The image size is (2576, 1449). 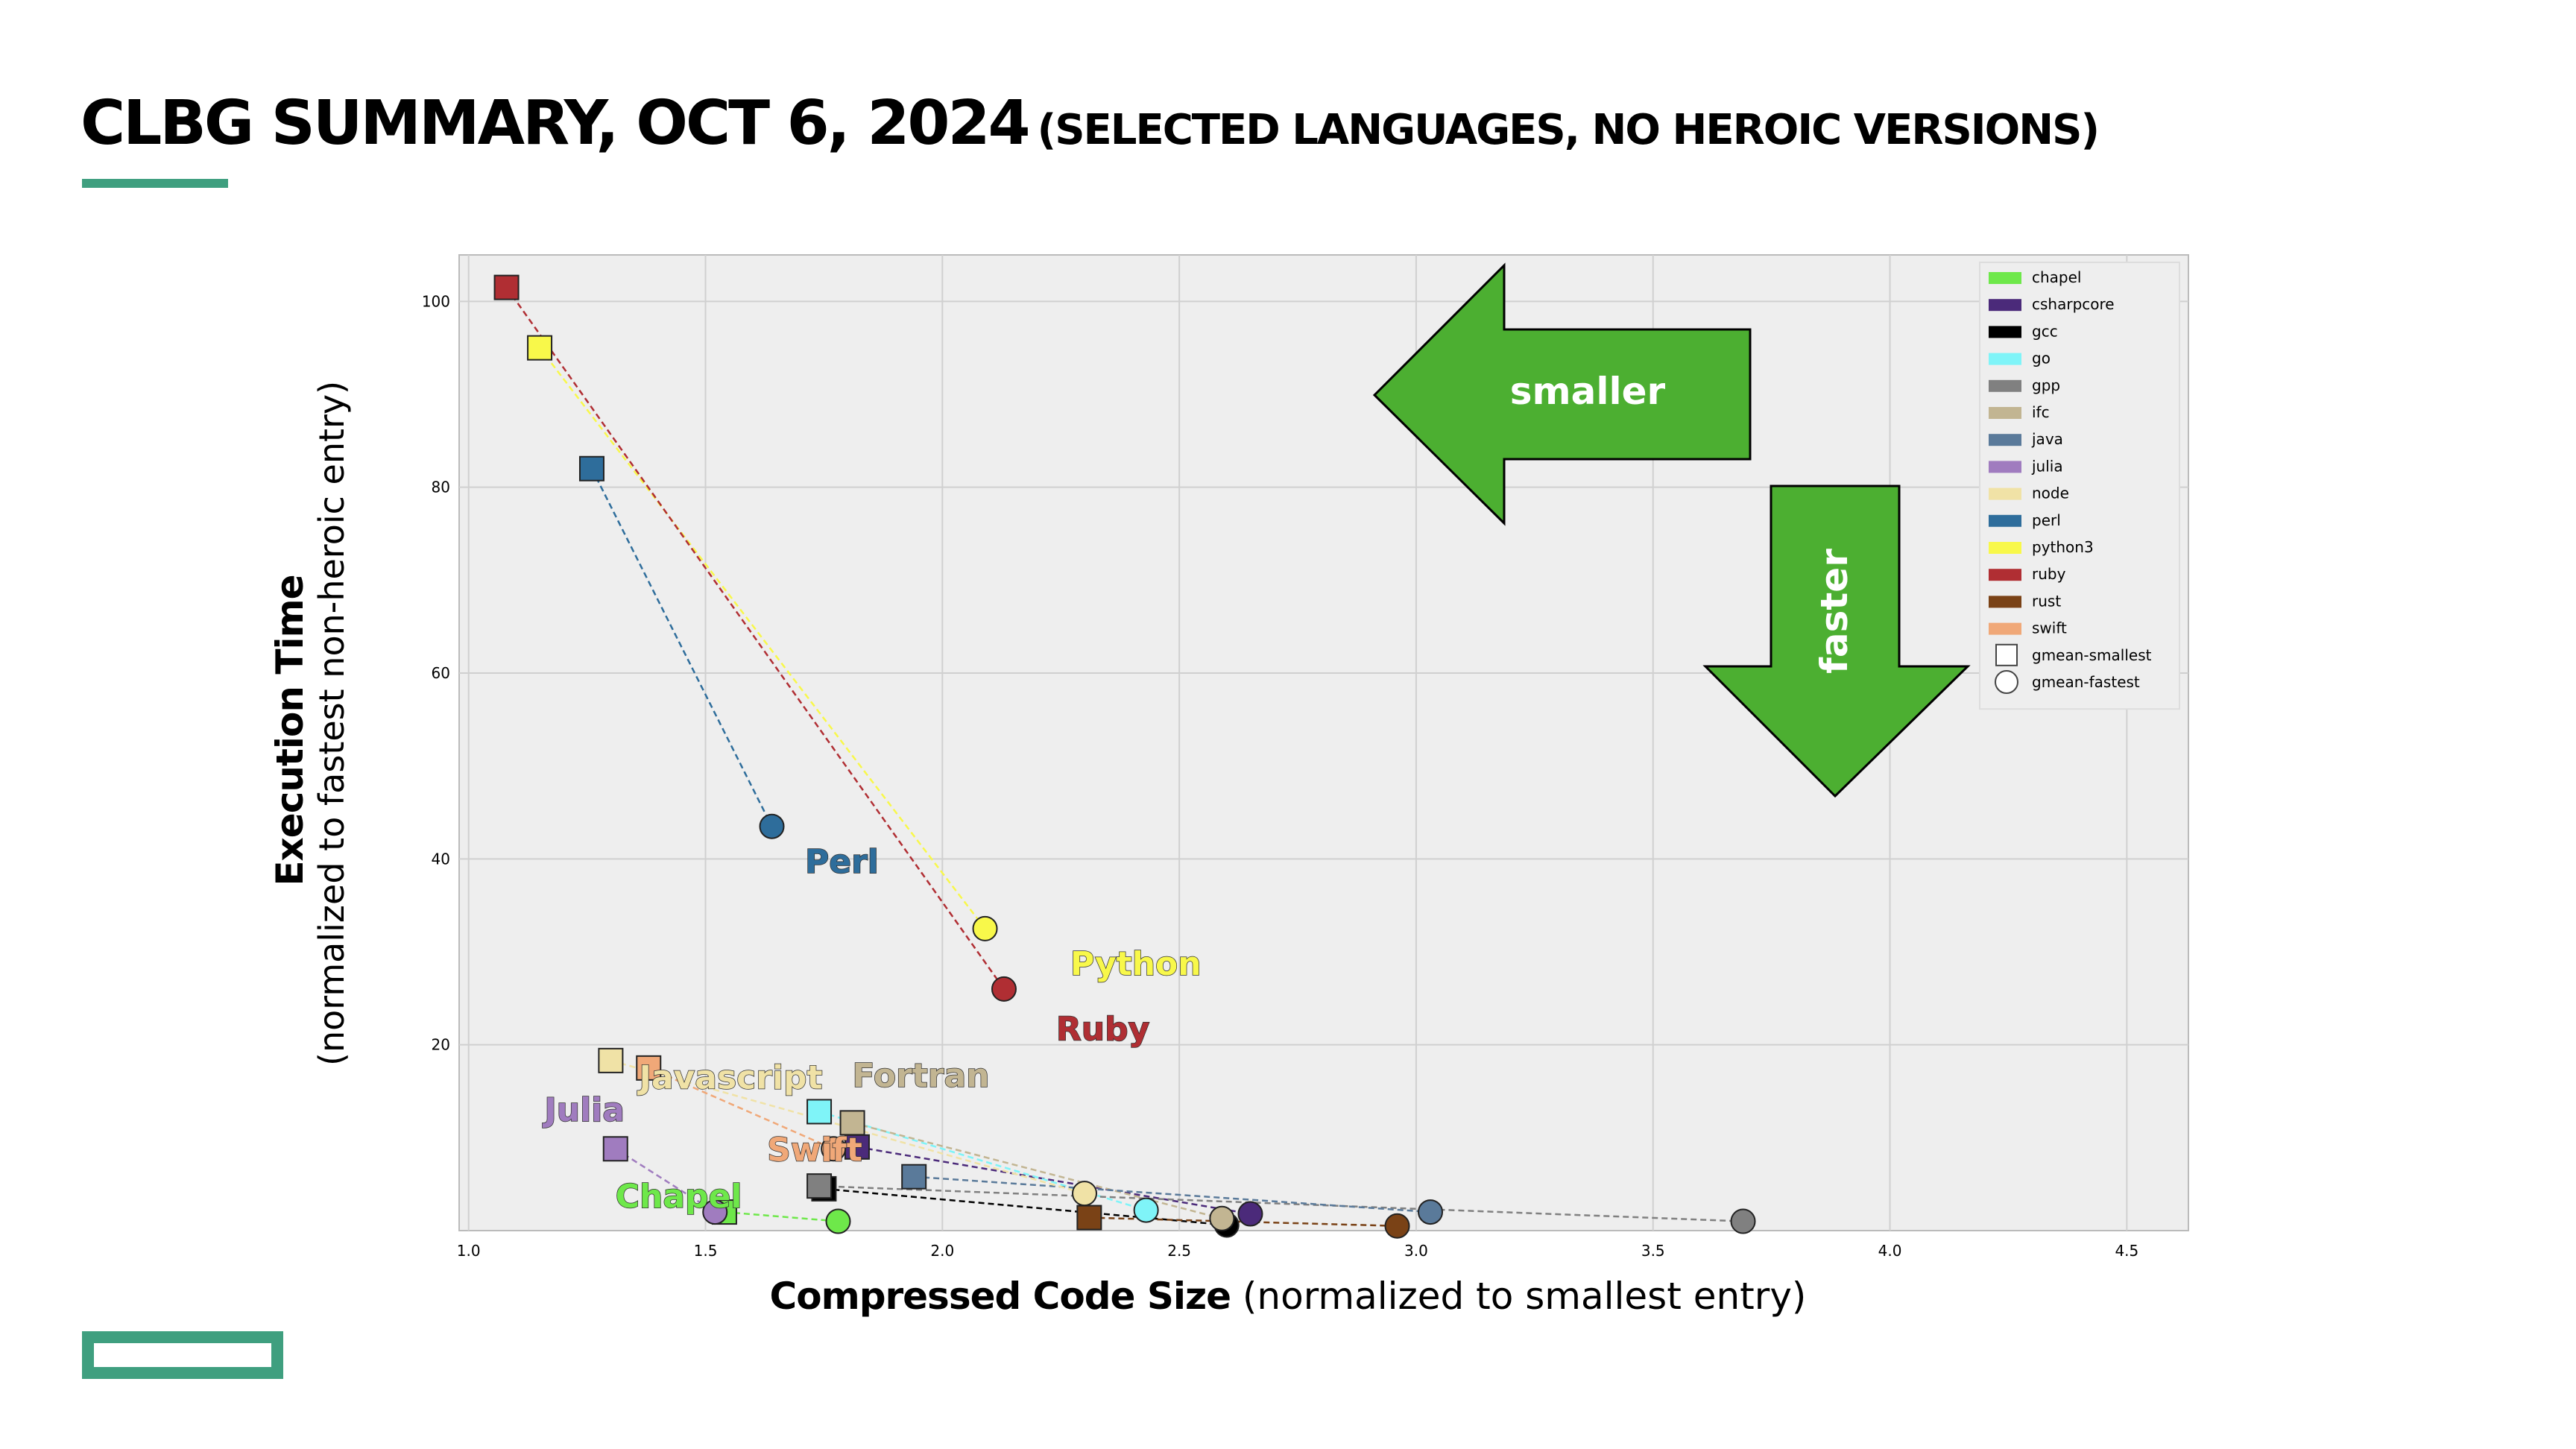 I want to click on legend-label-rust: rust, so click(x=2047, y=601).